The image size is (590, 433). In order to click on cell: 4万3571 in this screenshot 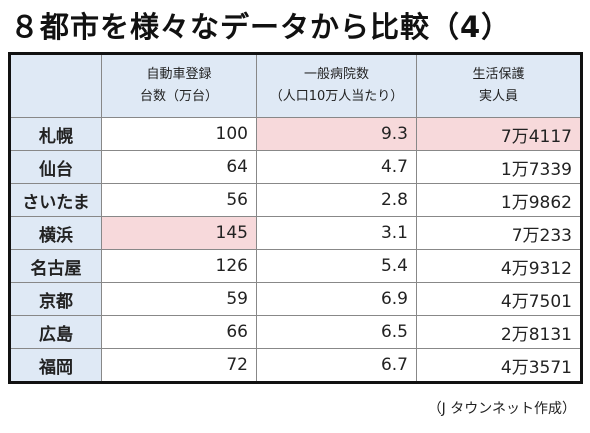, I will do `click(499, 365)`.